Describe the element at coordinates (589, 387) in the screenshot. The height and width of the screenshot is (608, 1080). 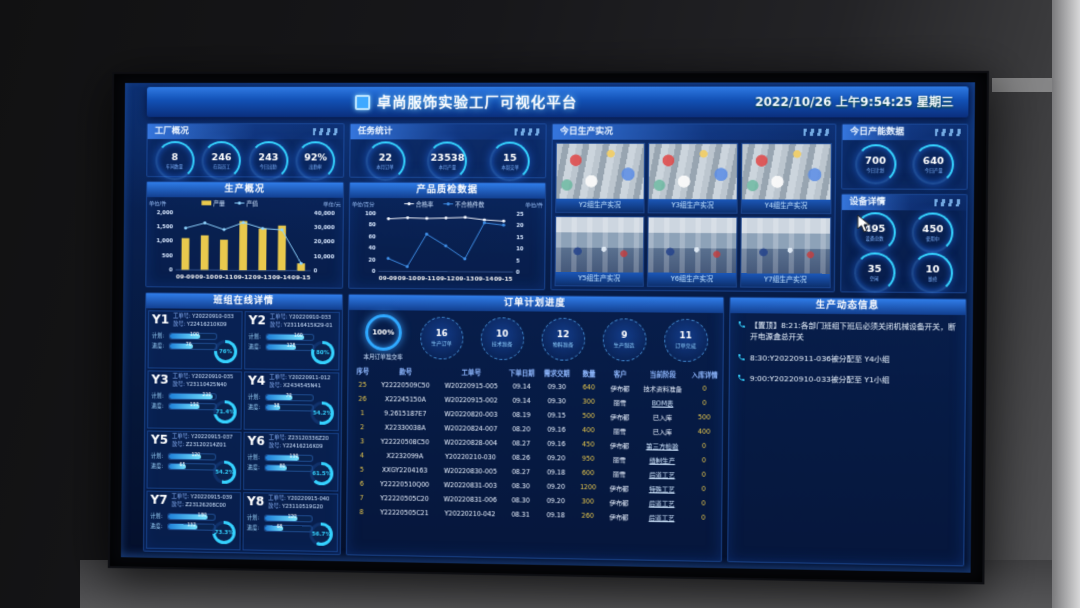
I see `table-cell: 640` at that location.